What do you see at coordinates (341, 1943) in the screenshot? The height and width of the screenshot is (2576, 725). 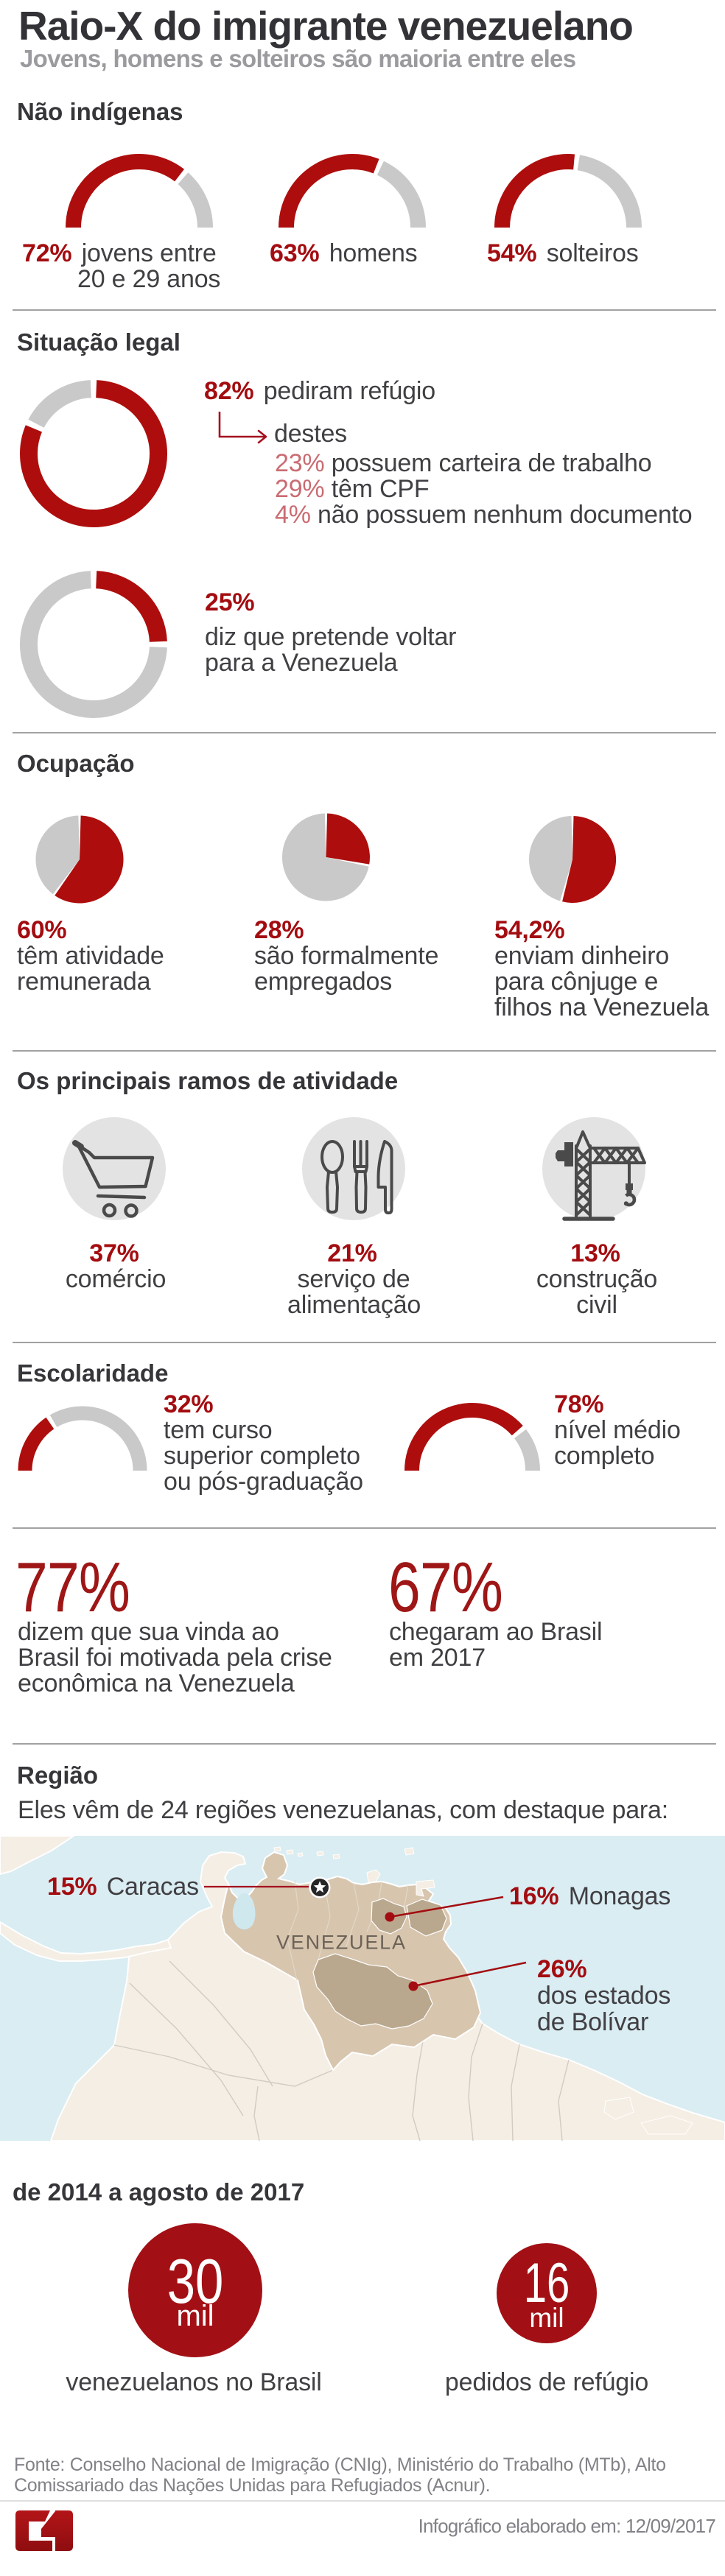 I see `svg-text: VENEZUELA` at bounding box center [341, 1943].